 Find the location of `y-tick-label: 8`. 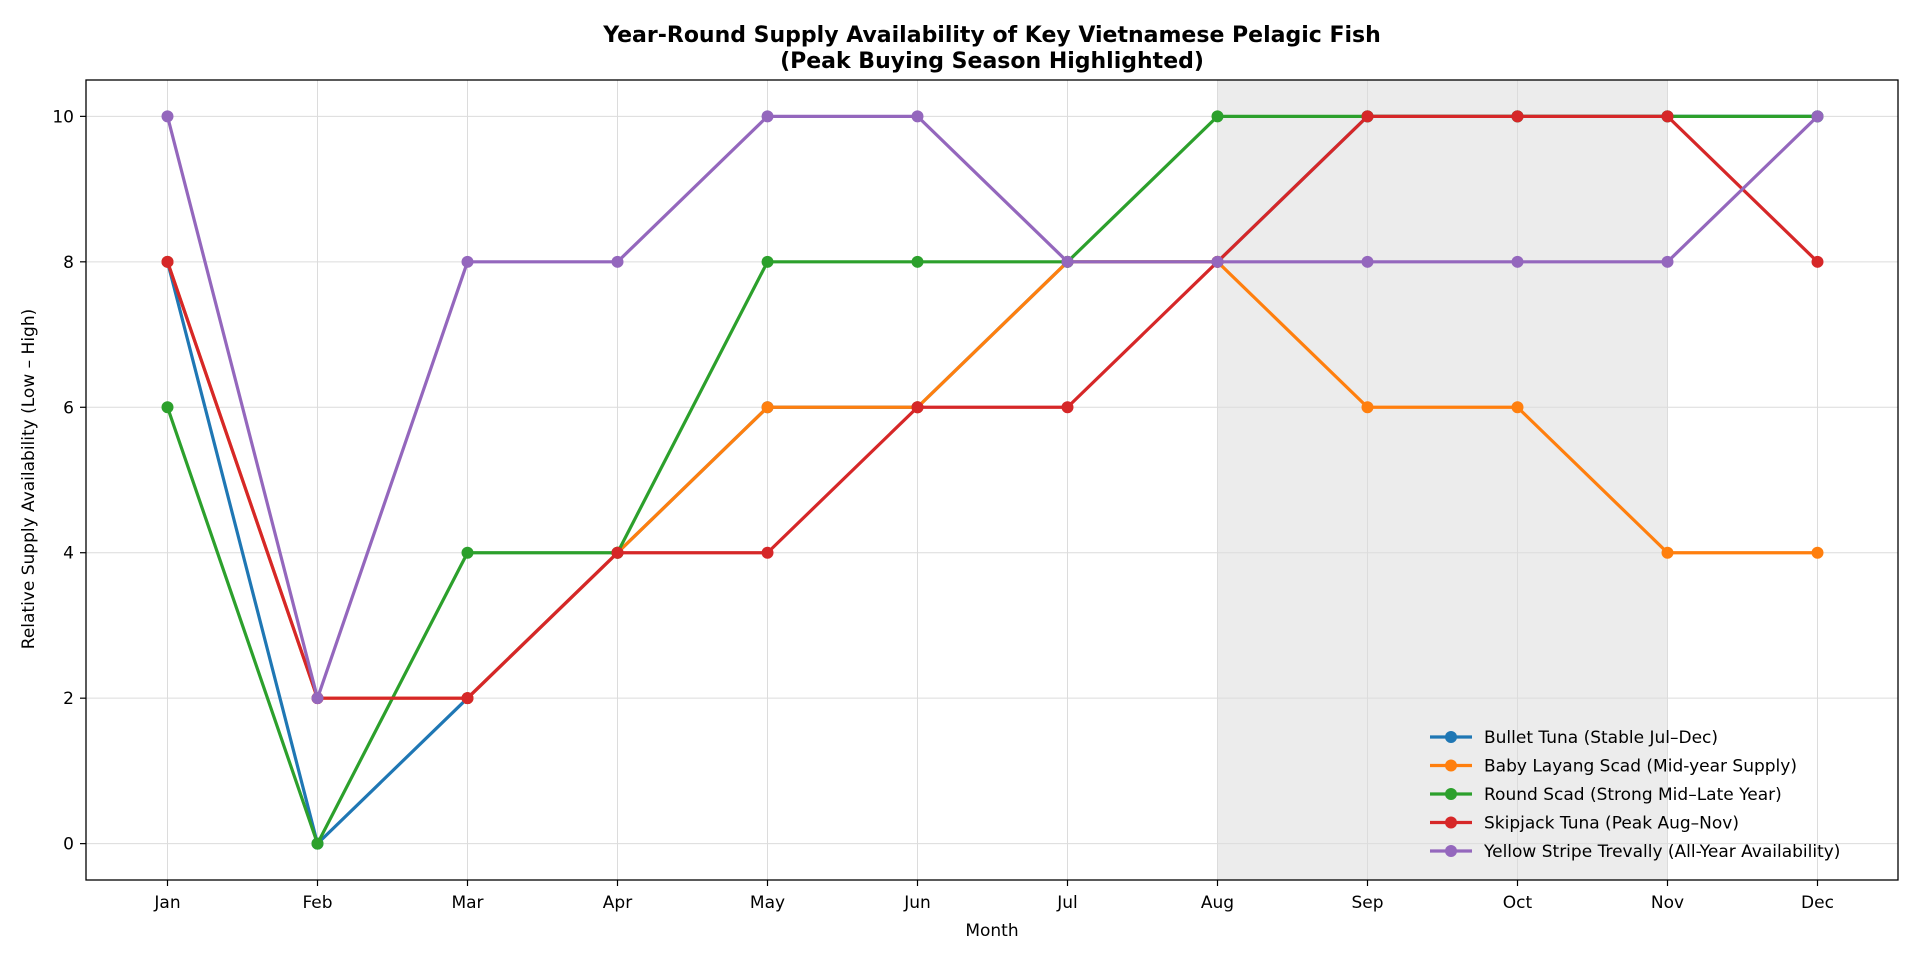

y-tick-label: 8 is located at coordinates (68, 263).